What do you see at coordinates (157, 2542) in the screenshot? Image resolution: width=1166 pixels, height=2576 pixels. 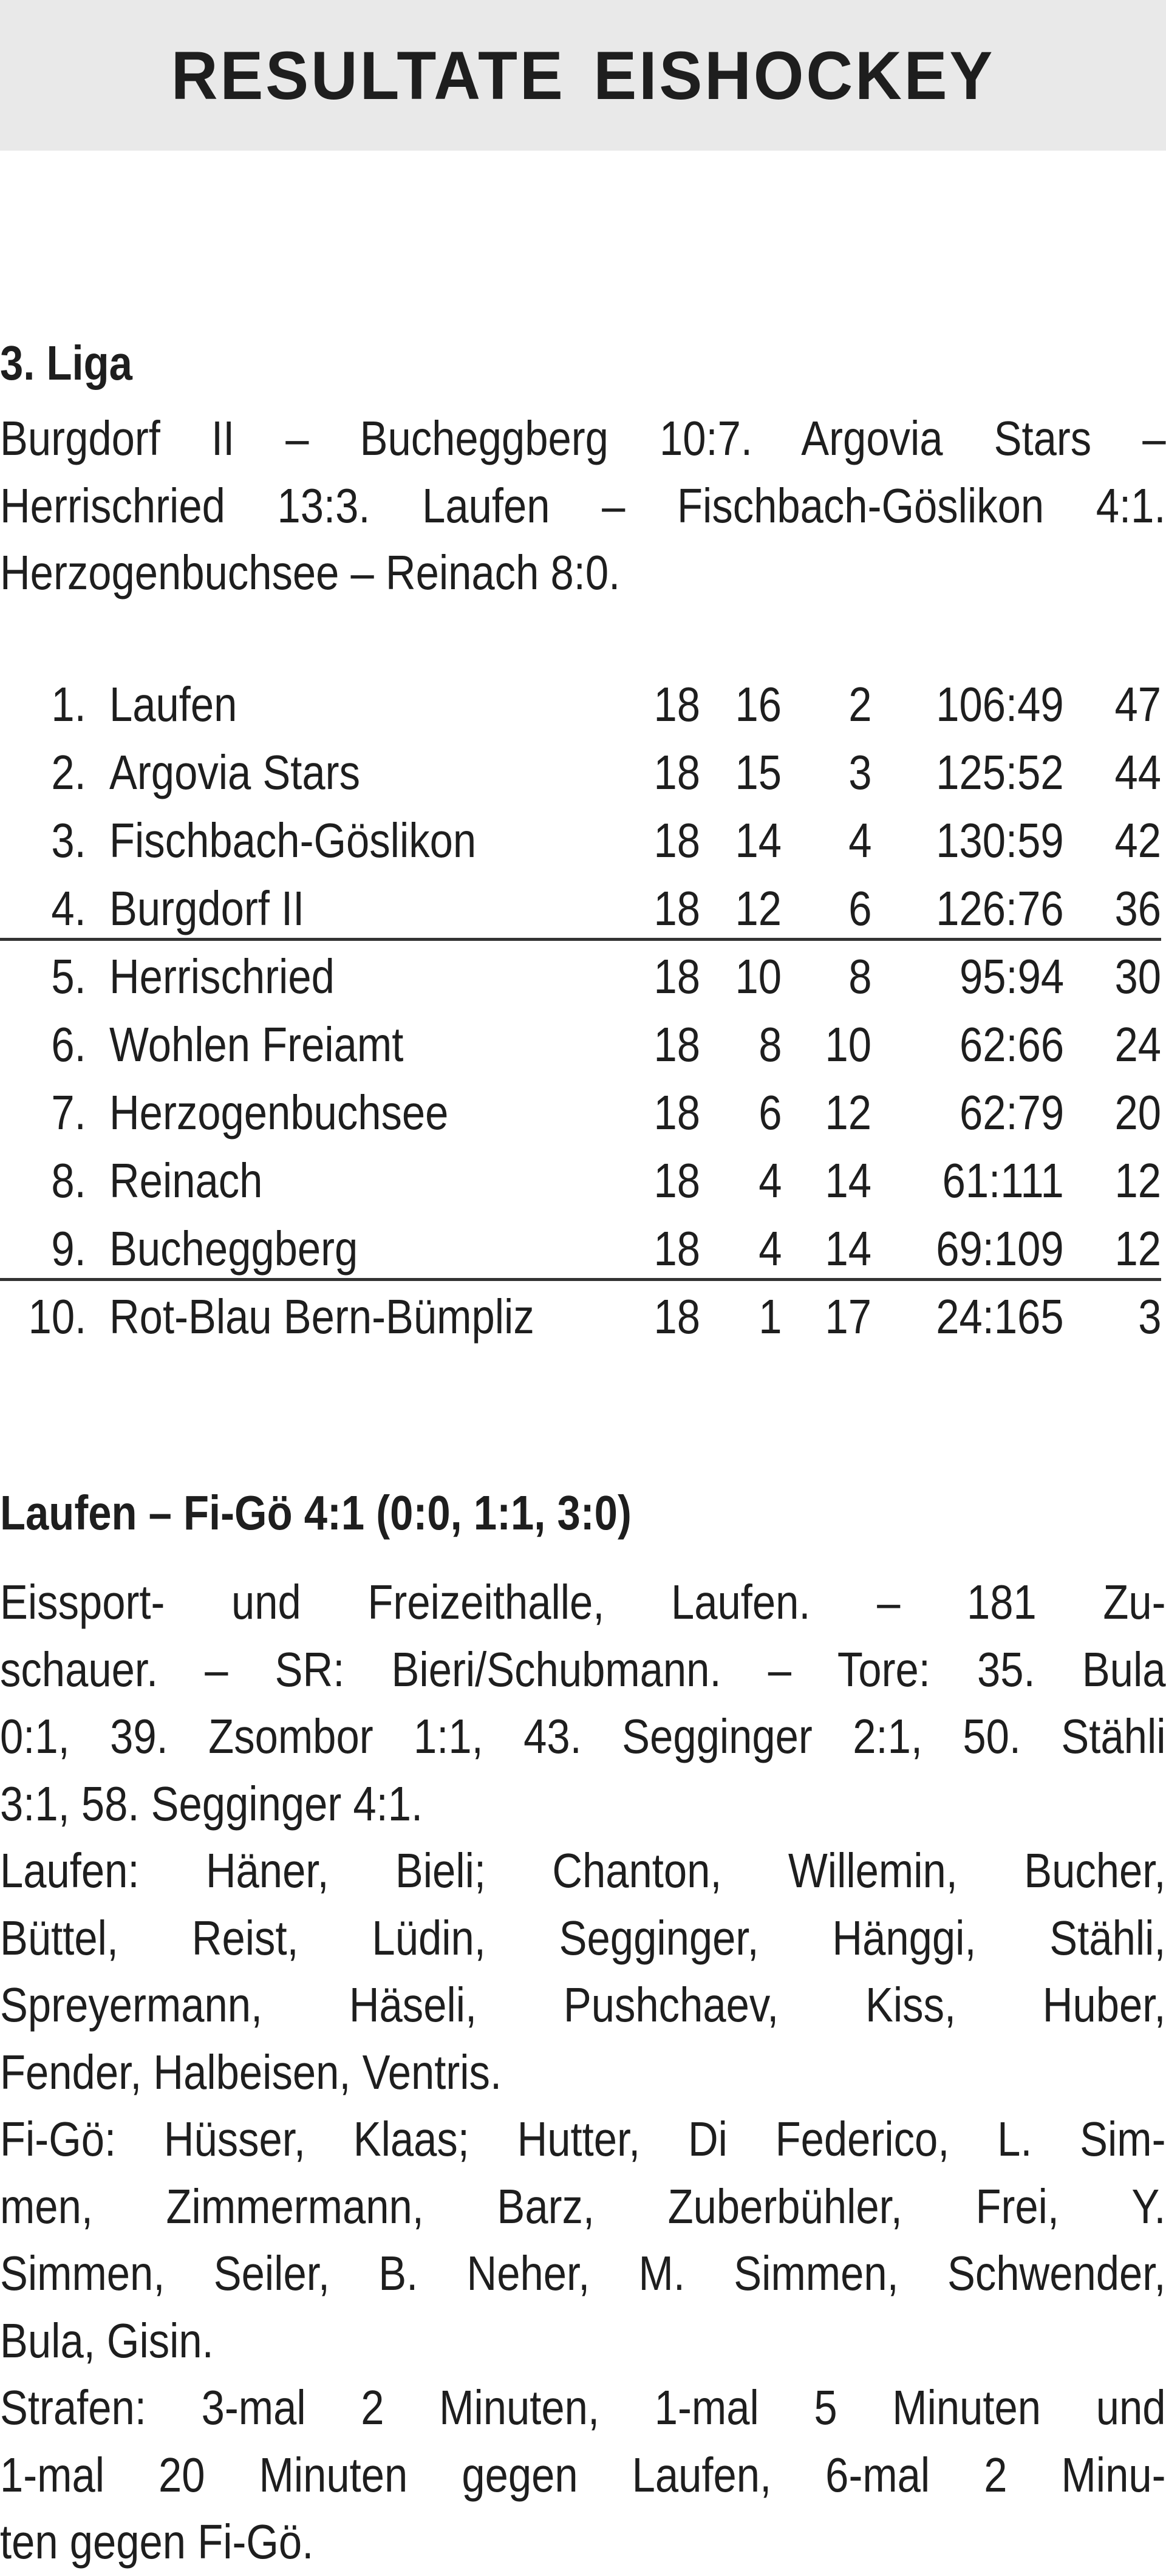 I see `report-line: ten gegen Fi-Gö.` at bounding box center [157, 2542].